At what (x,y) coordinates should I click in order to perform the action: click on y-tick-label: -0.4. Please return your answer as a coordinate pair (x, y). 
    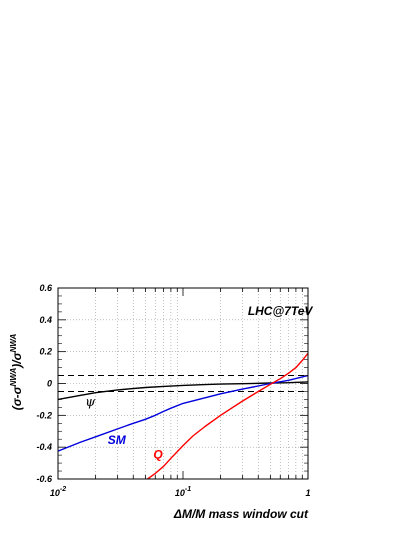
    Looking at the image, I should click on (44, 447).